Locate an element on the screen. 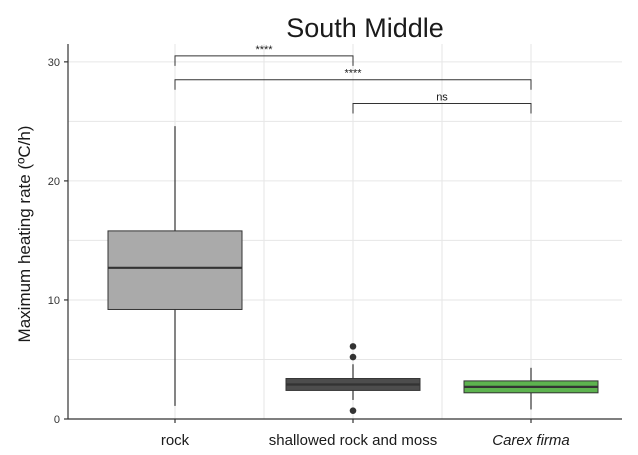  y-tick-label: 0 is located at coordinates (57, 420).